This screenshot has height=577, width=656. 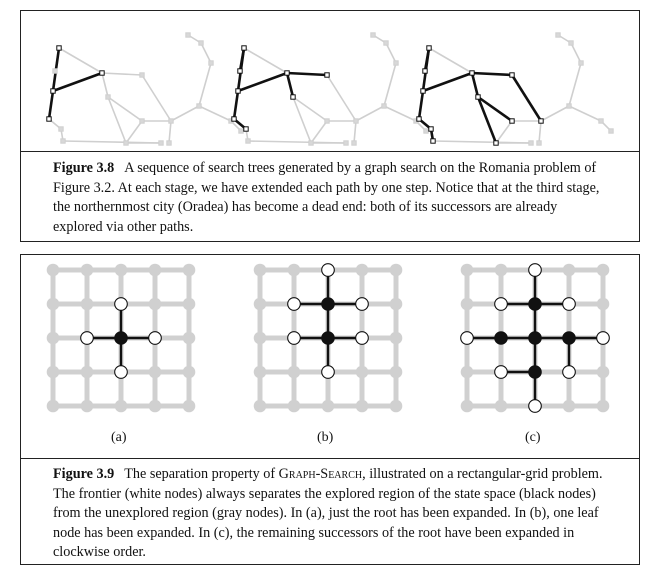 What do you see at coordinates (84, 168) in the screenshot?
I see `figure-3-8-label: Figure 3.8` at bounding box center [84, 168].